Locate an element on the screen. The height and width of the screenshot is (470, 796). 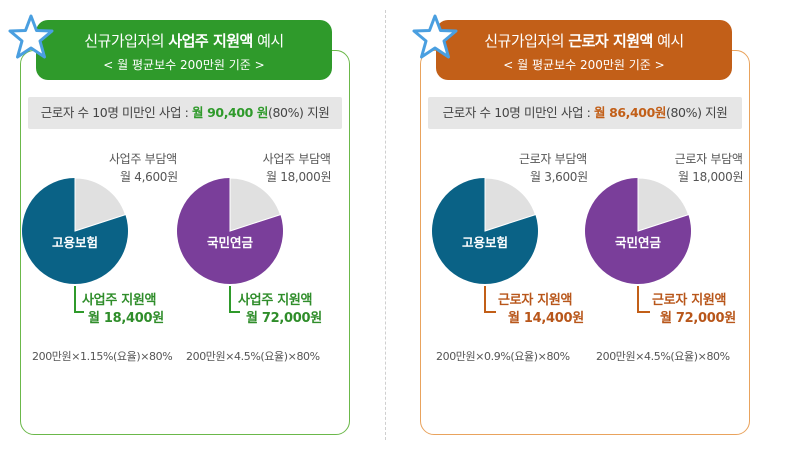
formula-text: 200만원×1.15%(요율)×80% is located at coordinates (102, 356).